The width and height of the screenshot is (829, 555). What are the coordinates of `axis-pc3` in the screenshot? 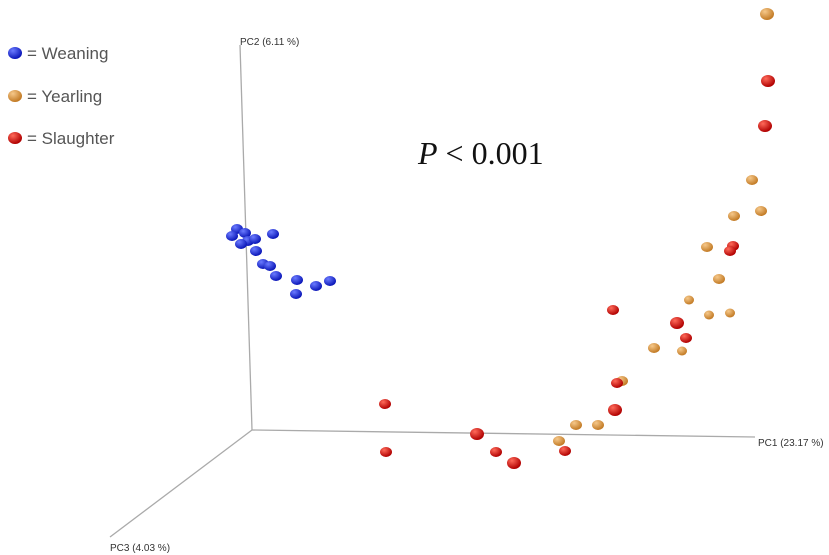 It's located at (181, 483).